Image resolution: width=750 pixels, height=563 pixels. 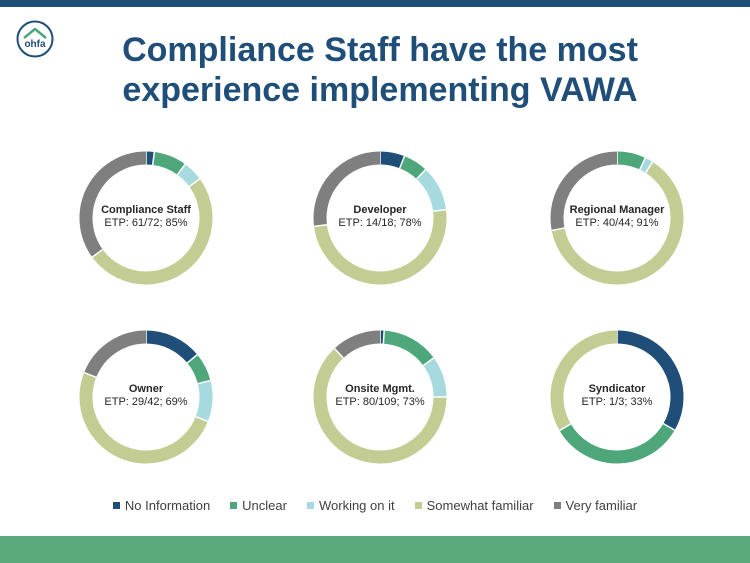 I want to click on donut-label-subtitle: ETP: 29/42; 69%, so click(x=146, y=402).